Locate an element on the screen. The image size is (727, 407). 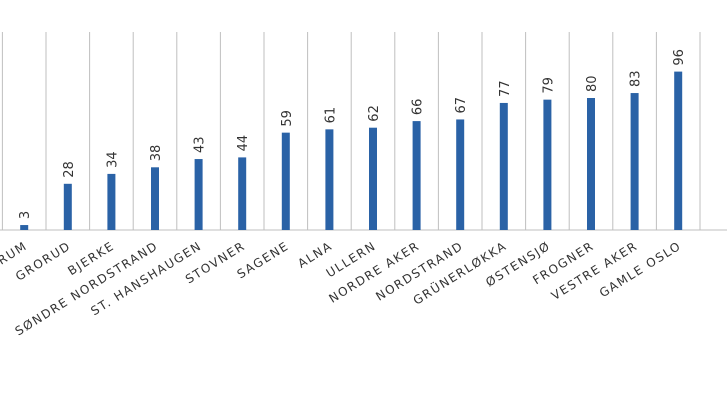
value-label: 67 is located at coordinates (461, 105).